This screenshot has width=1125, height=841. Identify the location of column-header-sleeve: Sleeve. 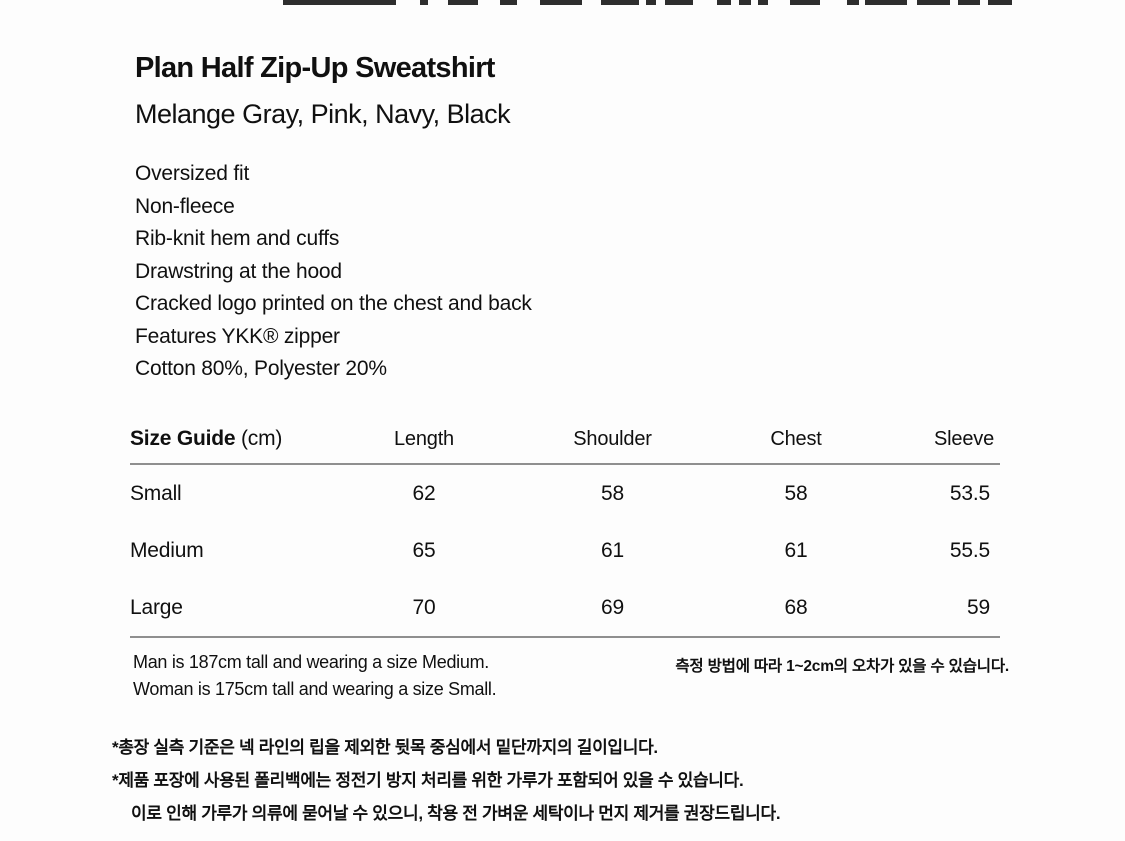
(964, 438).